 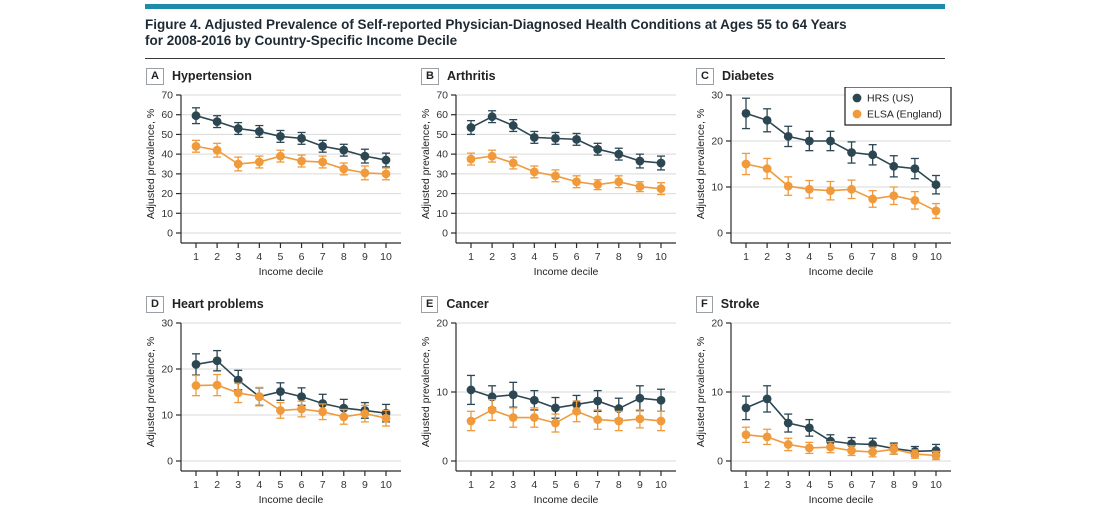 I want to click on legend: HRS (US) ELSA (England), so click(x=898, y=106).